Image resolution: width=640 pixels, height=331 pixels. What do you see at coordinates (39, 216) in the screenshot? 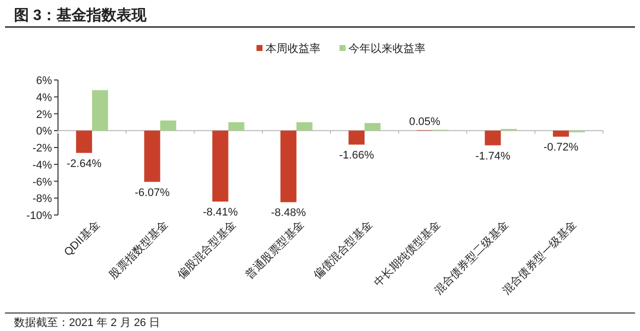
I see `y-tick-label: -10%` at bounding box center [39, 216].